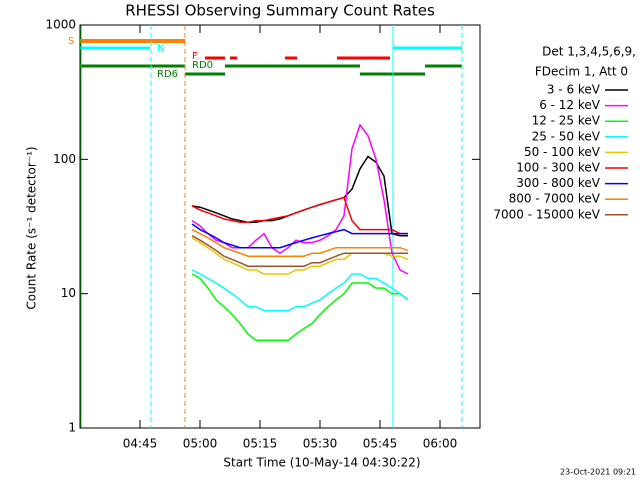 This screenshot has width=640, height=480. Describe the element at coordinates (140, 444) in the screenshot. I see `x-tick-label: 04:45` at that location.